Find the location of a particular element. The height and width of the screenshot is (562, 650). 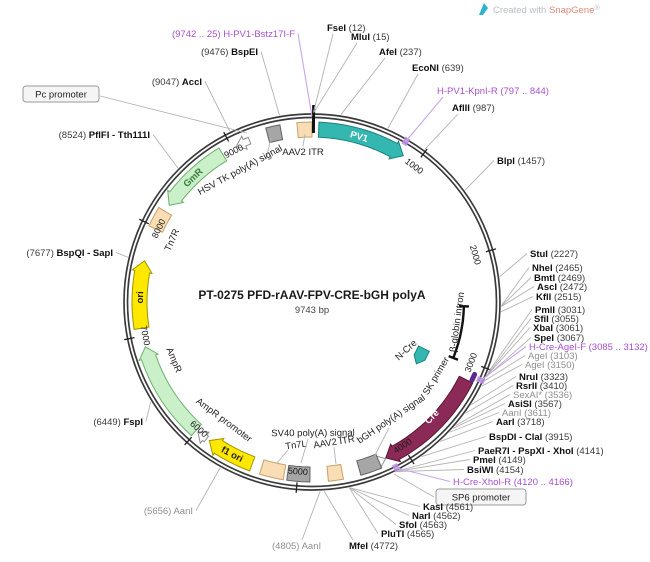

site-label-pmli: PmlI (3031) is located at coordinates (560, 310).